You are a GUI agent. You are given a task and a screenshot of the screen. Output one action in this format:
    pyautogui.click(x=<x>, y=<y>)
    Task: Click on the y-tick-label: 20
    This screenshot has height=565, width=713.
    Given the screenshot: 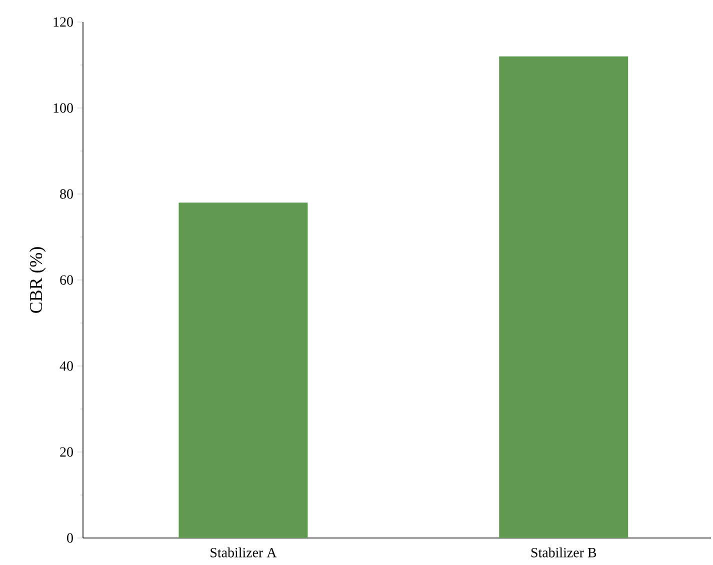 What is the action you would take?
    pyautogui.click(x=66, y=452)
    